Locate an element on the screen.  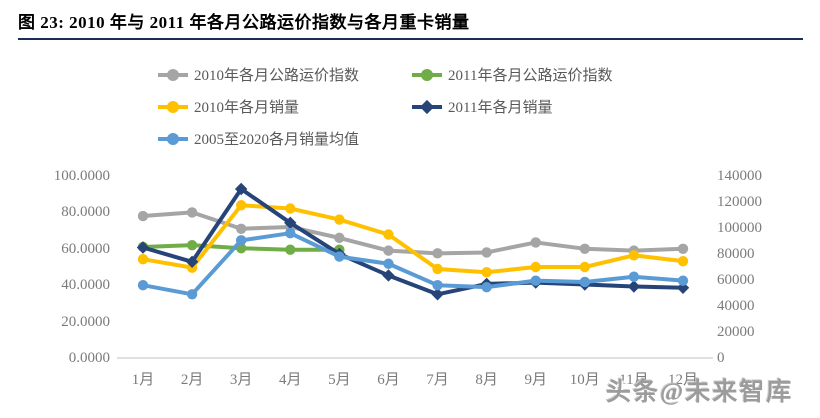
x-axis-month-label: 7月 is located at coordinates (437, 380).